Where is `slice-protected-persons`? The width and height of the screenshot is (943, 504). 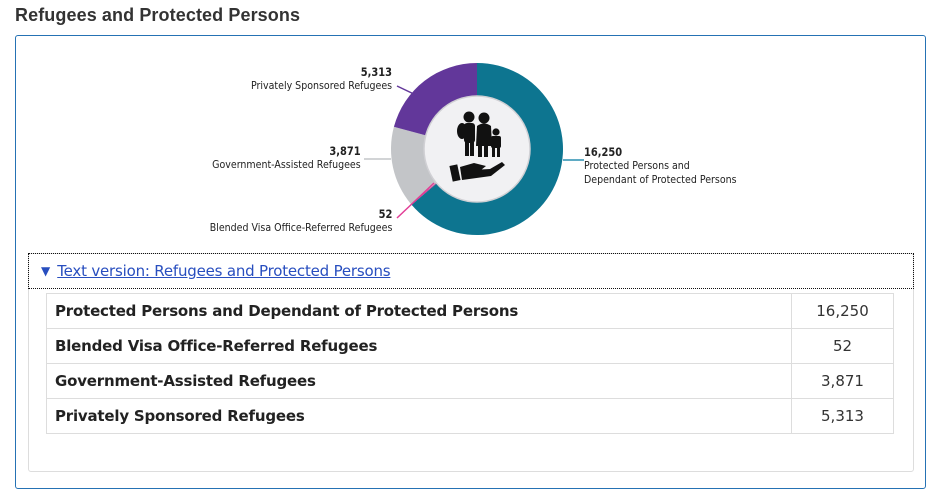
slice-protected-persons is located at coordinates (487, 149).